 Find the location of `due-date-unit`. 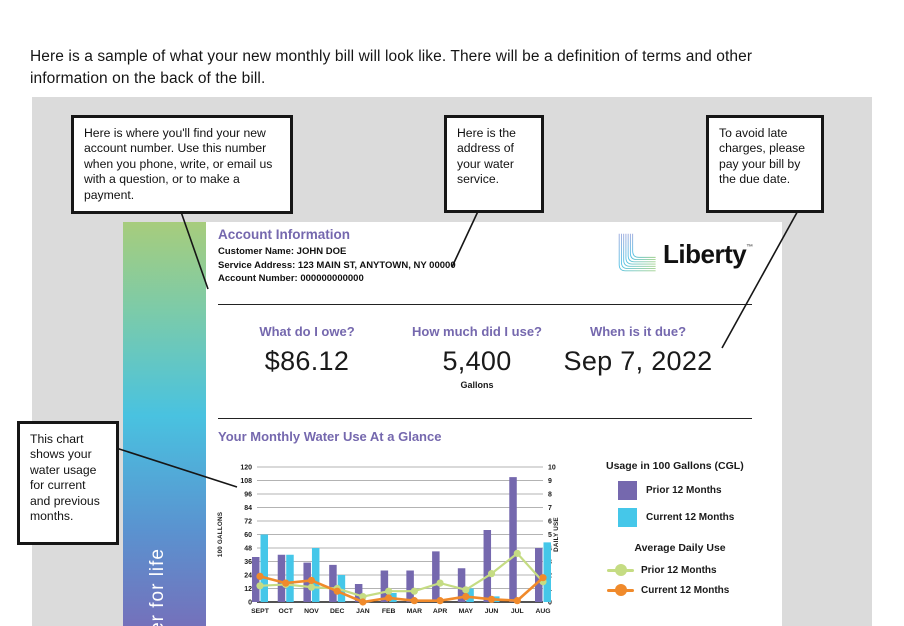

due-date-unit is located at coordinates (638, 385).